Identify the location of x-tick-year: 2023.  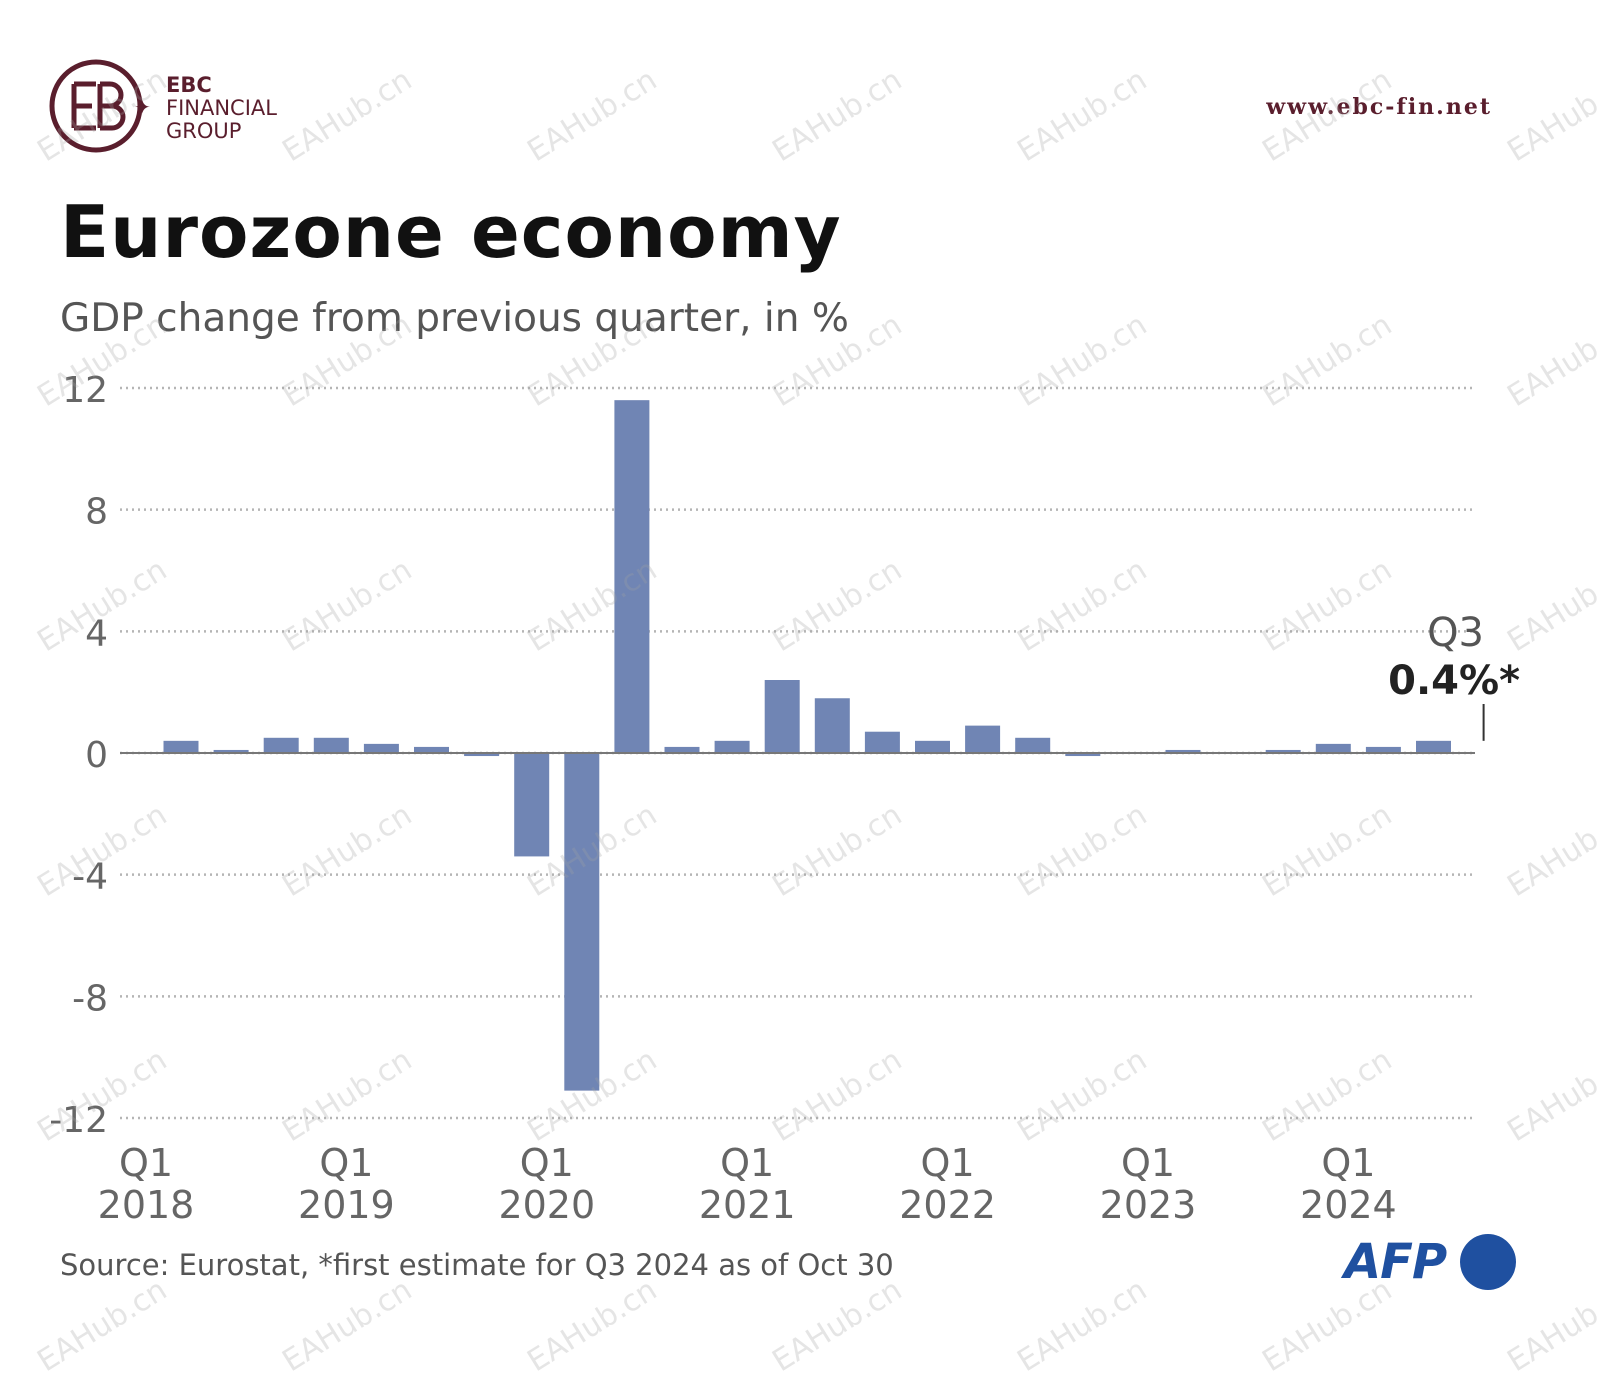
(1148, 1205).